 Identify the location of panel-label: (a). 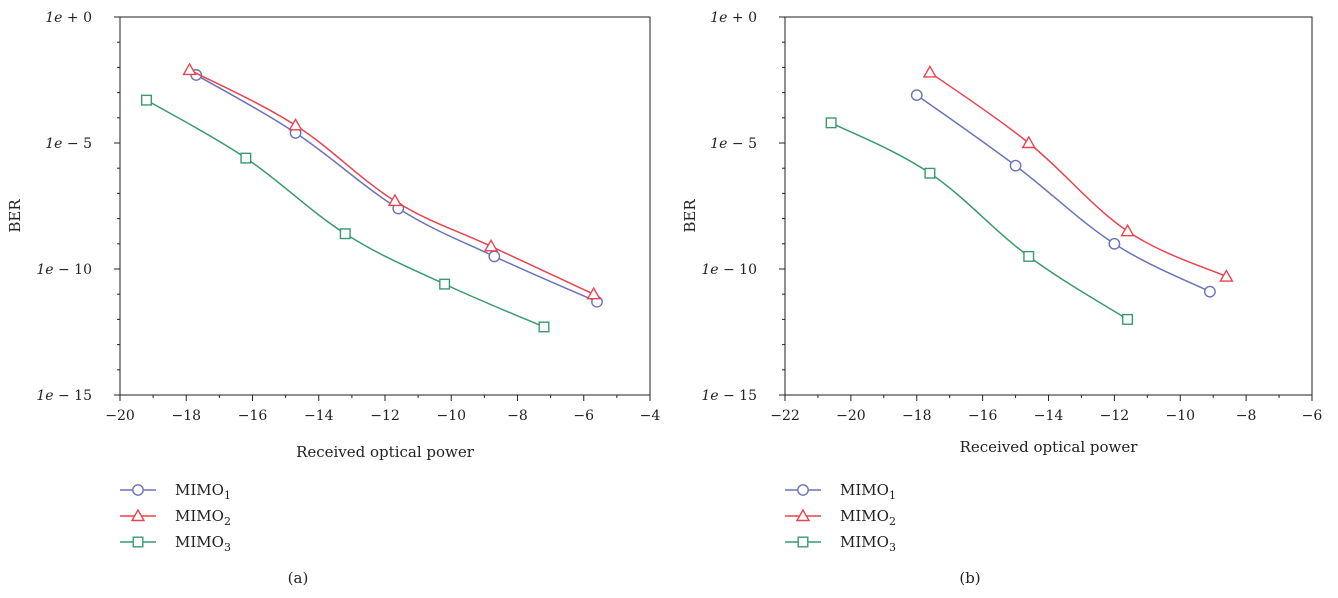
(298, 578).